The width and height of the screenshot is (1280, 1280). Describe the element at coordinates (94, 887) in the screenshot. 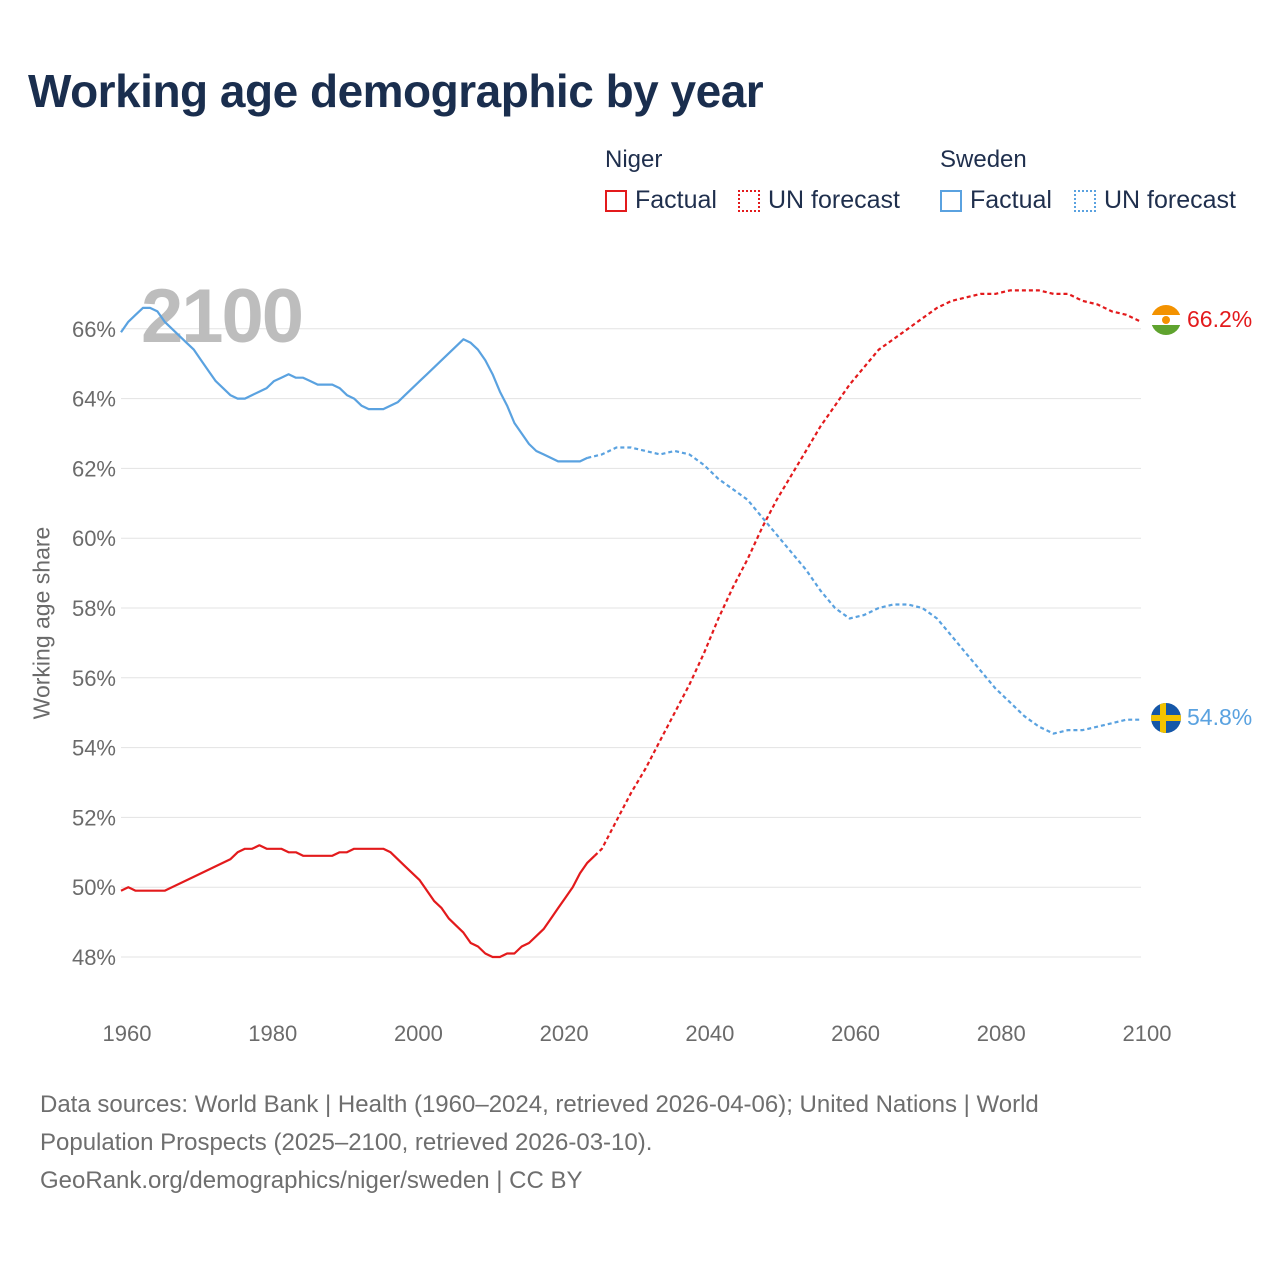

I see `y-tick-label: 50%` at that location.